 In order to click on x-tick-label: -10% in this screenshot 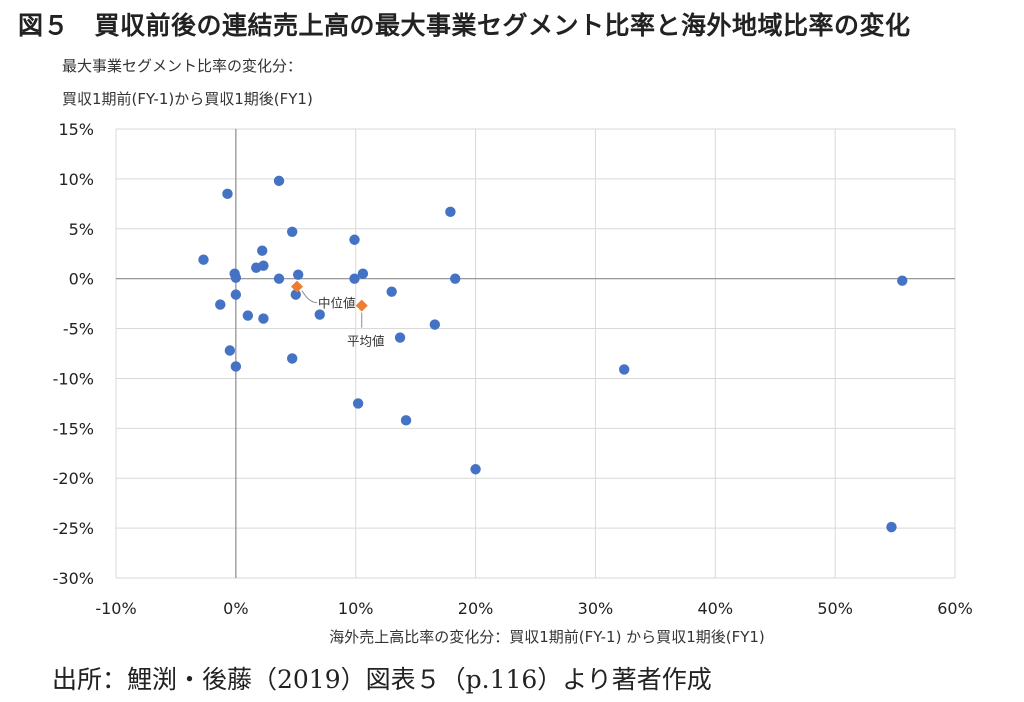, I will do `click(115, 608)`.